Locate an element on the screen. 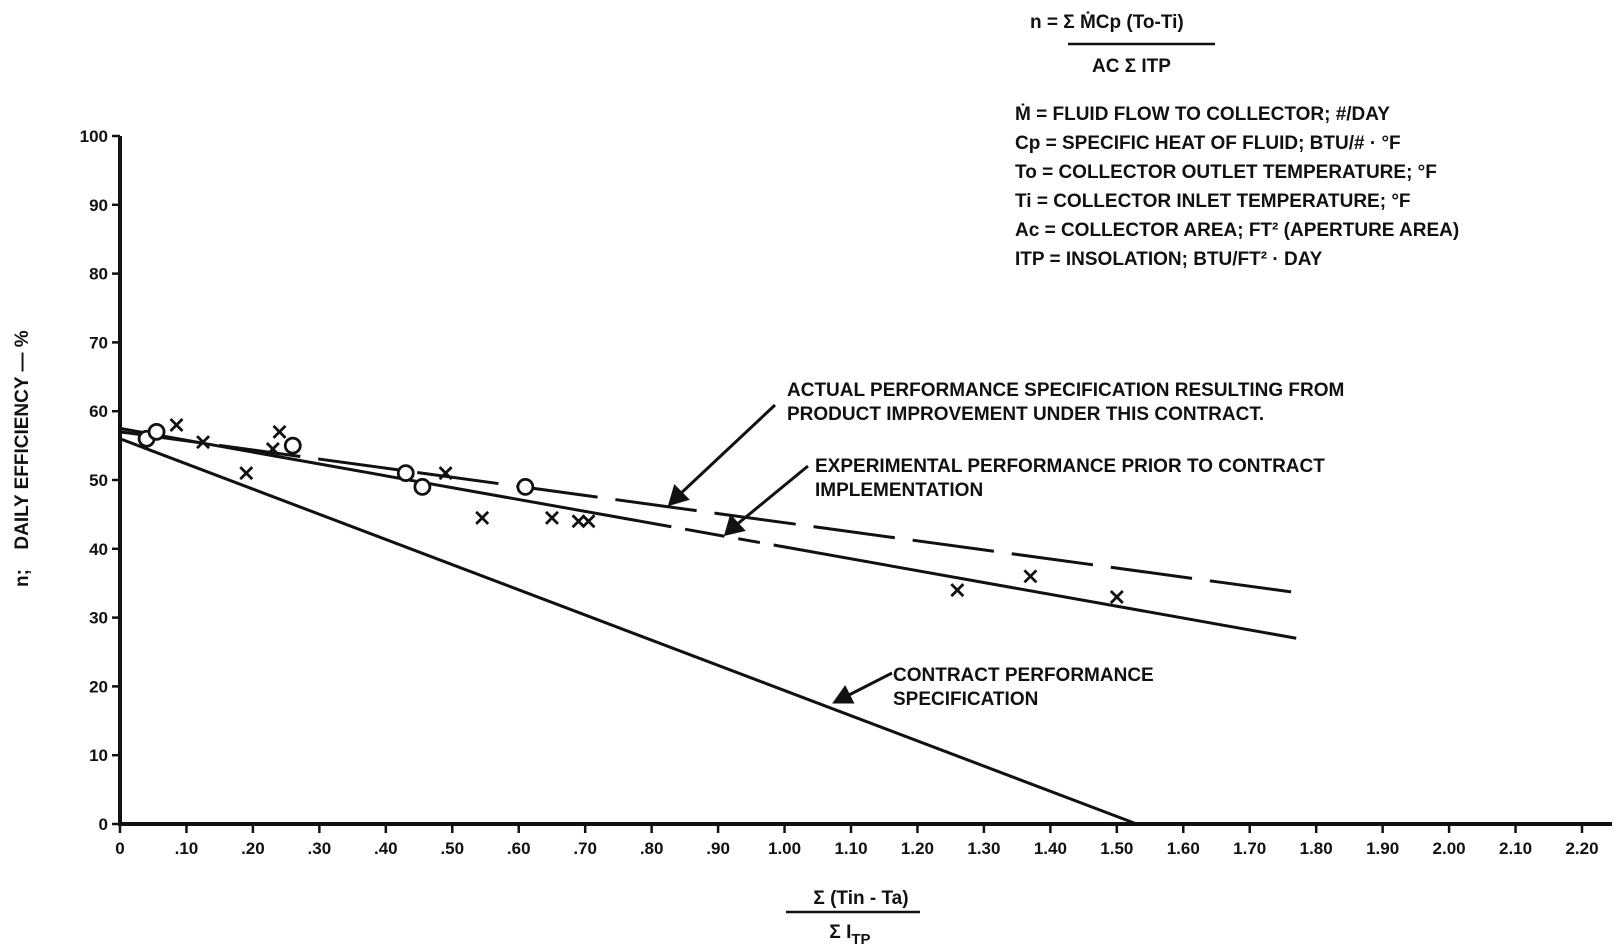 Image resolution: width=1617 pixels, height=950 pixels. y-tick-label: 100 is located at coordinates (94, 136).